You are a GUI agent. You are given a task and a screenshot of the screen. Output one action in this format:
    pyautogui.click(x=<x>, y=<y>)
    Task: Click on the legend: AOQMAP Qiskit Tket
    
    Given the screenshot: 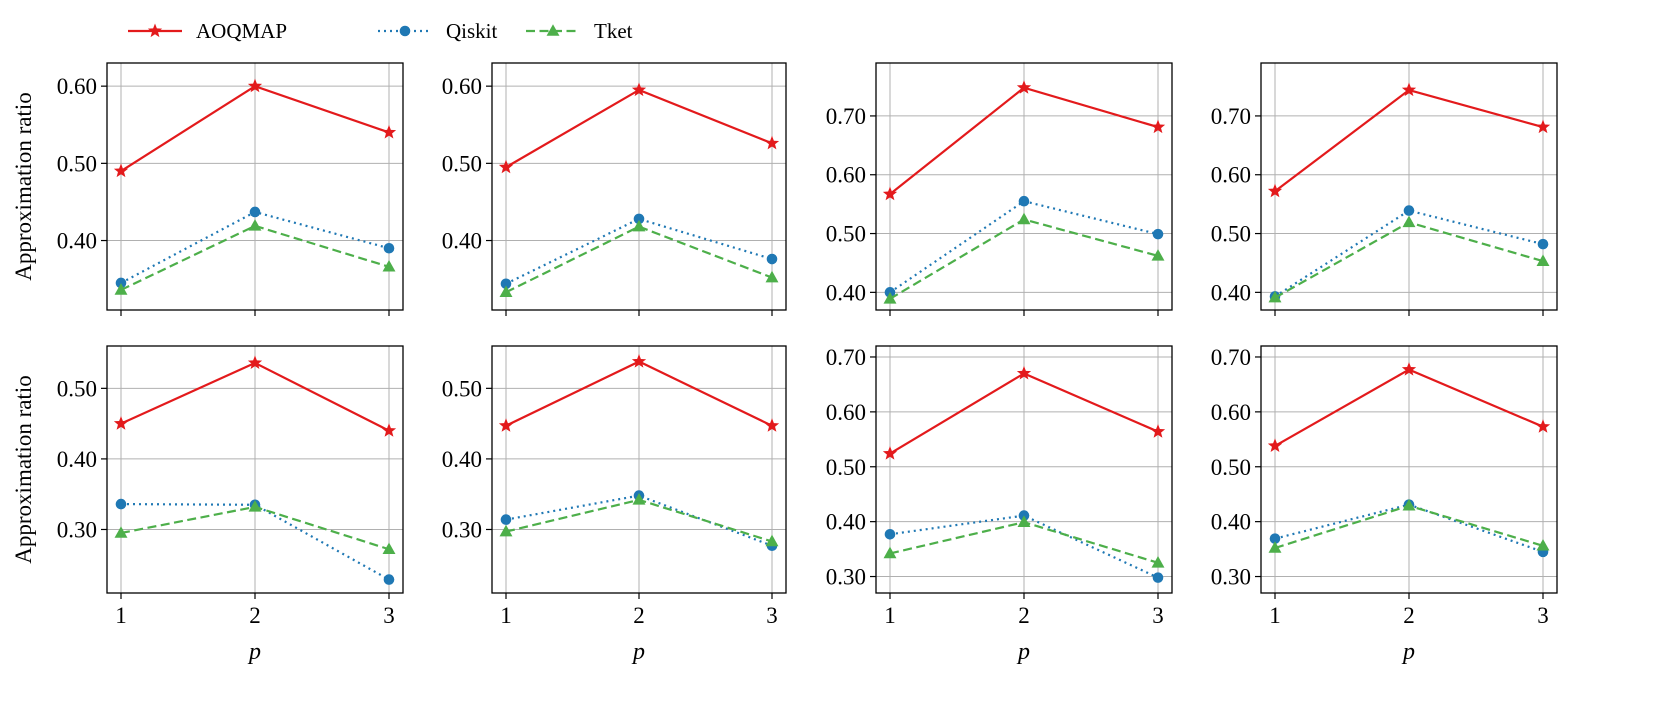 What is the action you would take?
    pyautogui.click(x=380, y=31)
    